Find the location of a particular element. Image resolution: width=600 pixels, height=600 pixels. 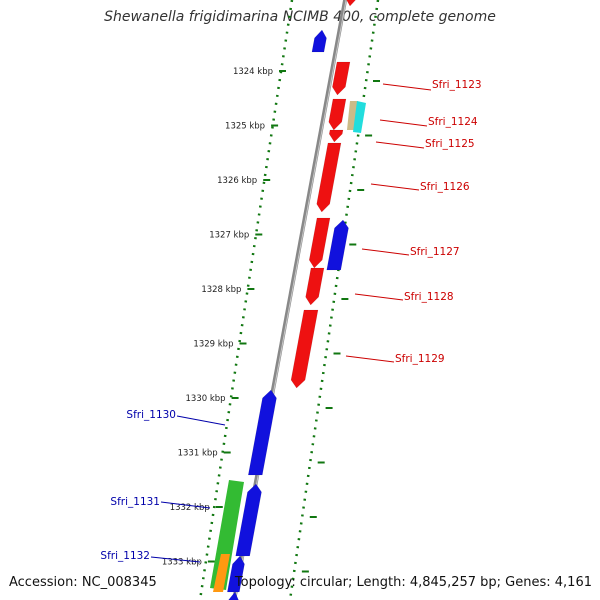

gene-label: Sfri_1132 is located at coordinates (125, 556).